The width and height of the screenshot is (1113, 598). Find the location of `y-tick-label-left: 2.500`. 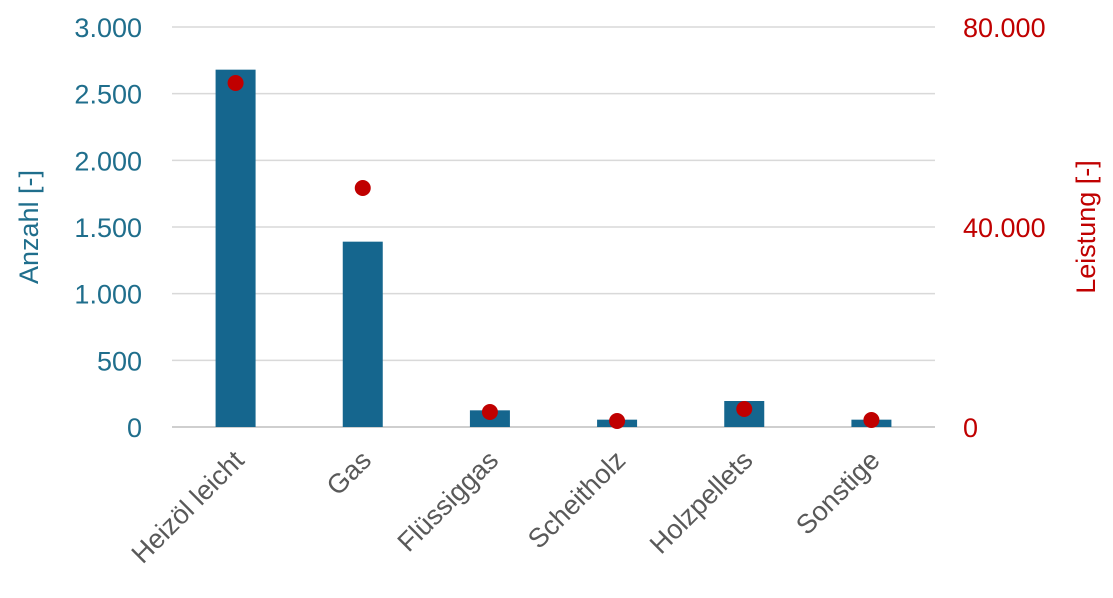

y-tick-label-left: 2.500 is located at coordinates (108, 95).